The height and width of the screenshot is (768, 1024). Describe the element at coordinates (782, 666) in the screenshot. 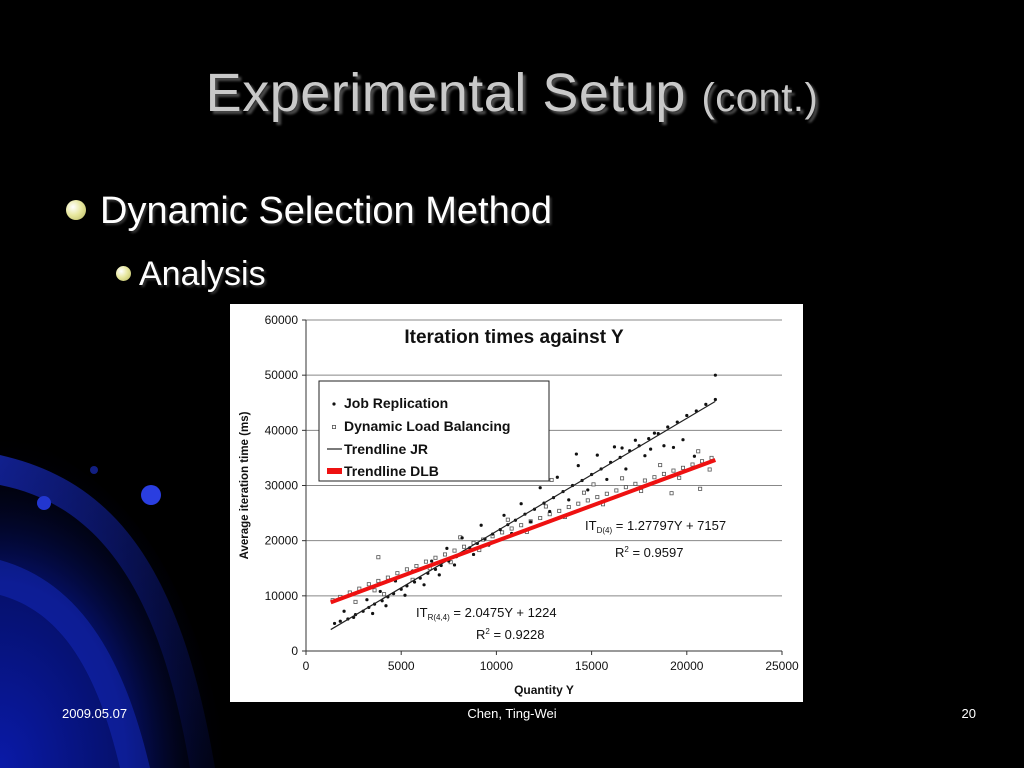

I see `x-tick-label: 25000` at that location.